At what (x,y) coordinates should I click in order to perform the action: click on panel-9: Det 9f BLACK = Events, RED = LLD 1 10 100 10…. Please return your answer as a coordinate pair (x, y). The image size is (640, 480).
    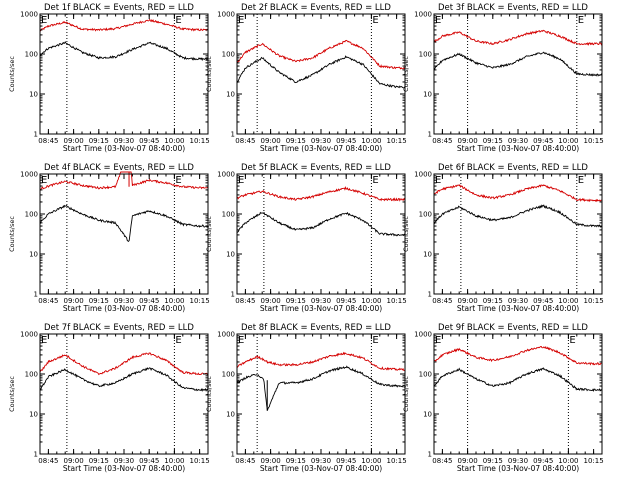
    Looking at the image, I should click on (503, 398).